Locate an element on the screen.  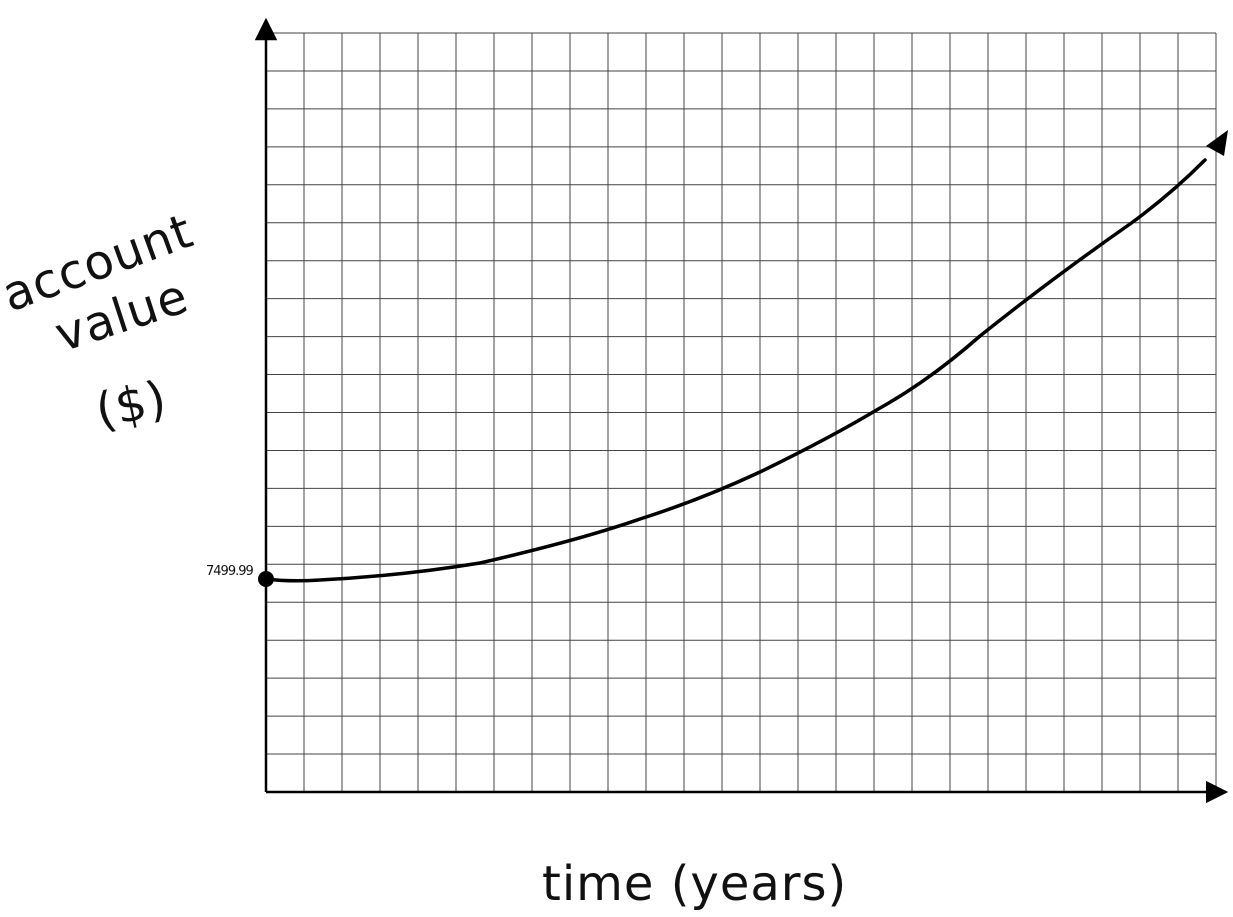
y-axis-label: account value ($) is located at coordinates (100, 321).